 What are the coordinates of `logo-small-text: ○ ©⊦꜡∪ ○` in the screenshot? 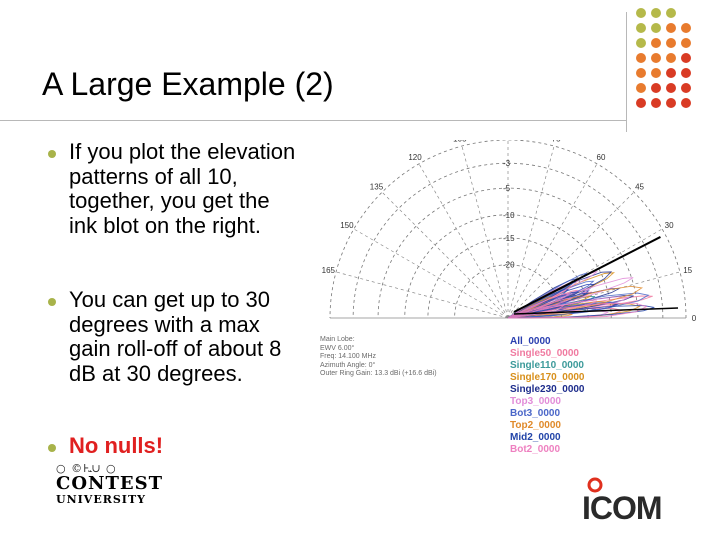 It's located at (86, 468).